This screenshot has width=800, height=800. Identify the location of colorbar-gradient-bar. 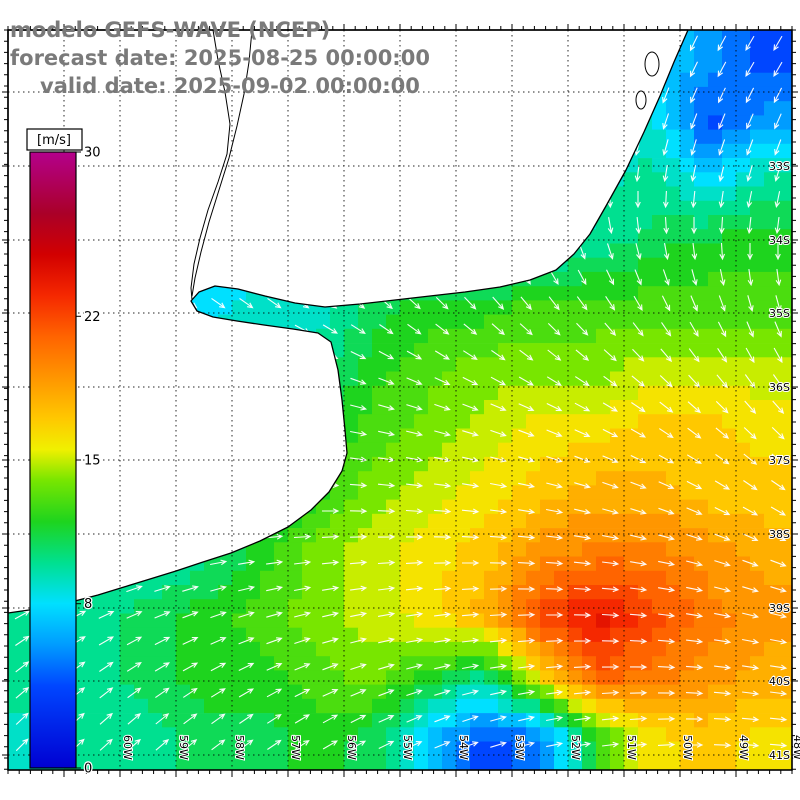
(53, 460).